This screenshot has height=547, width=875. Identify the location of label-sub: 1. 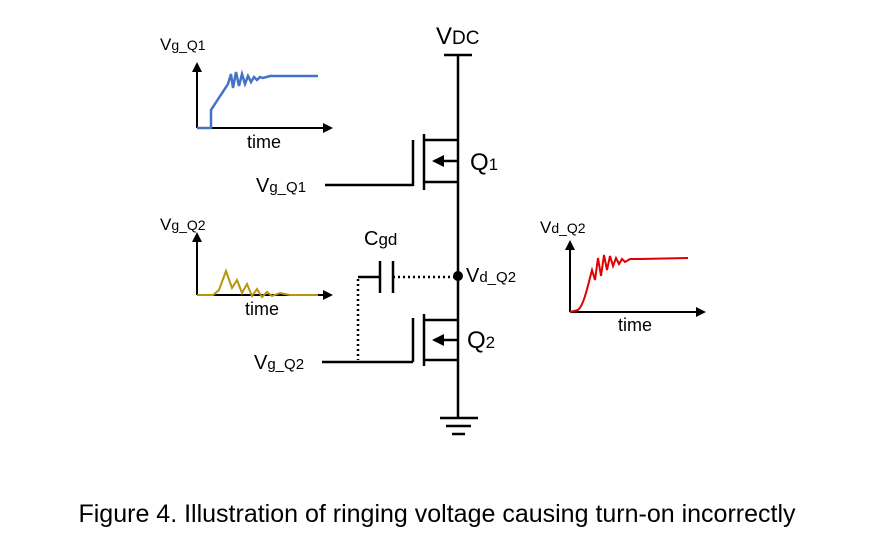
(493, 164).